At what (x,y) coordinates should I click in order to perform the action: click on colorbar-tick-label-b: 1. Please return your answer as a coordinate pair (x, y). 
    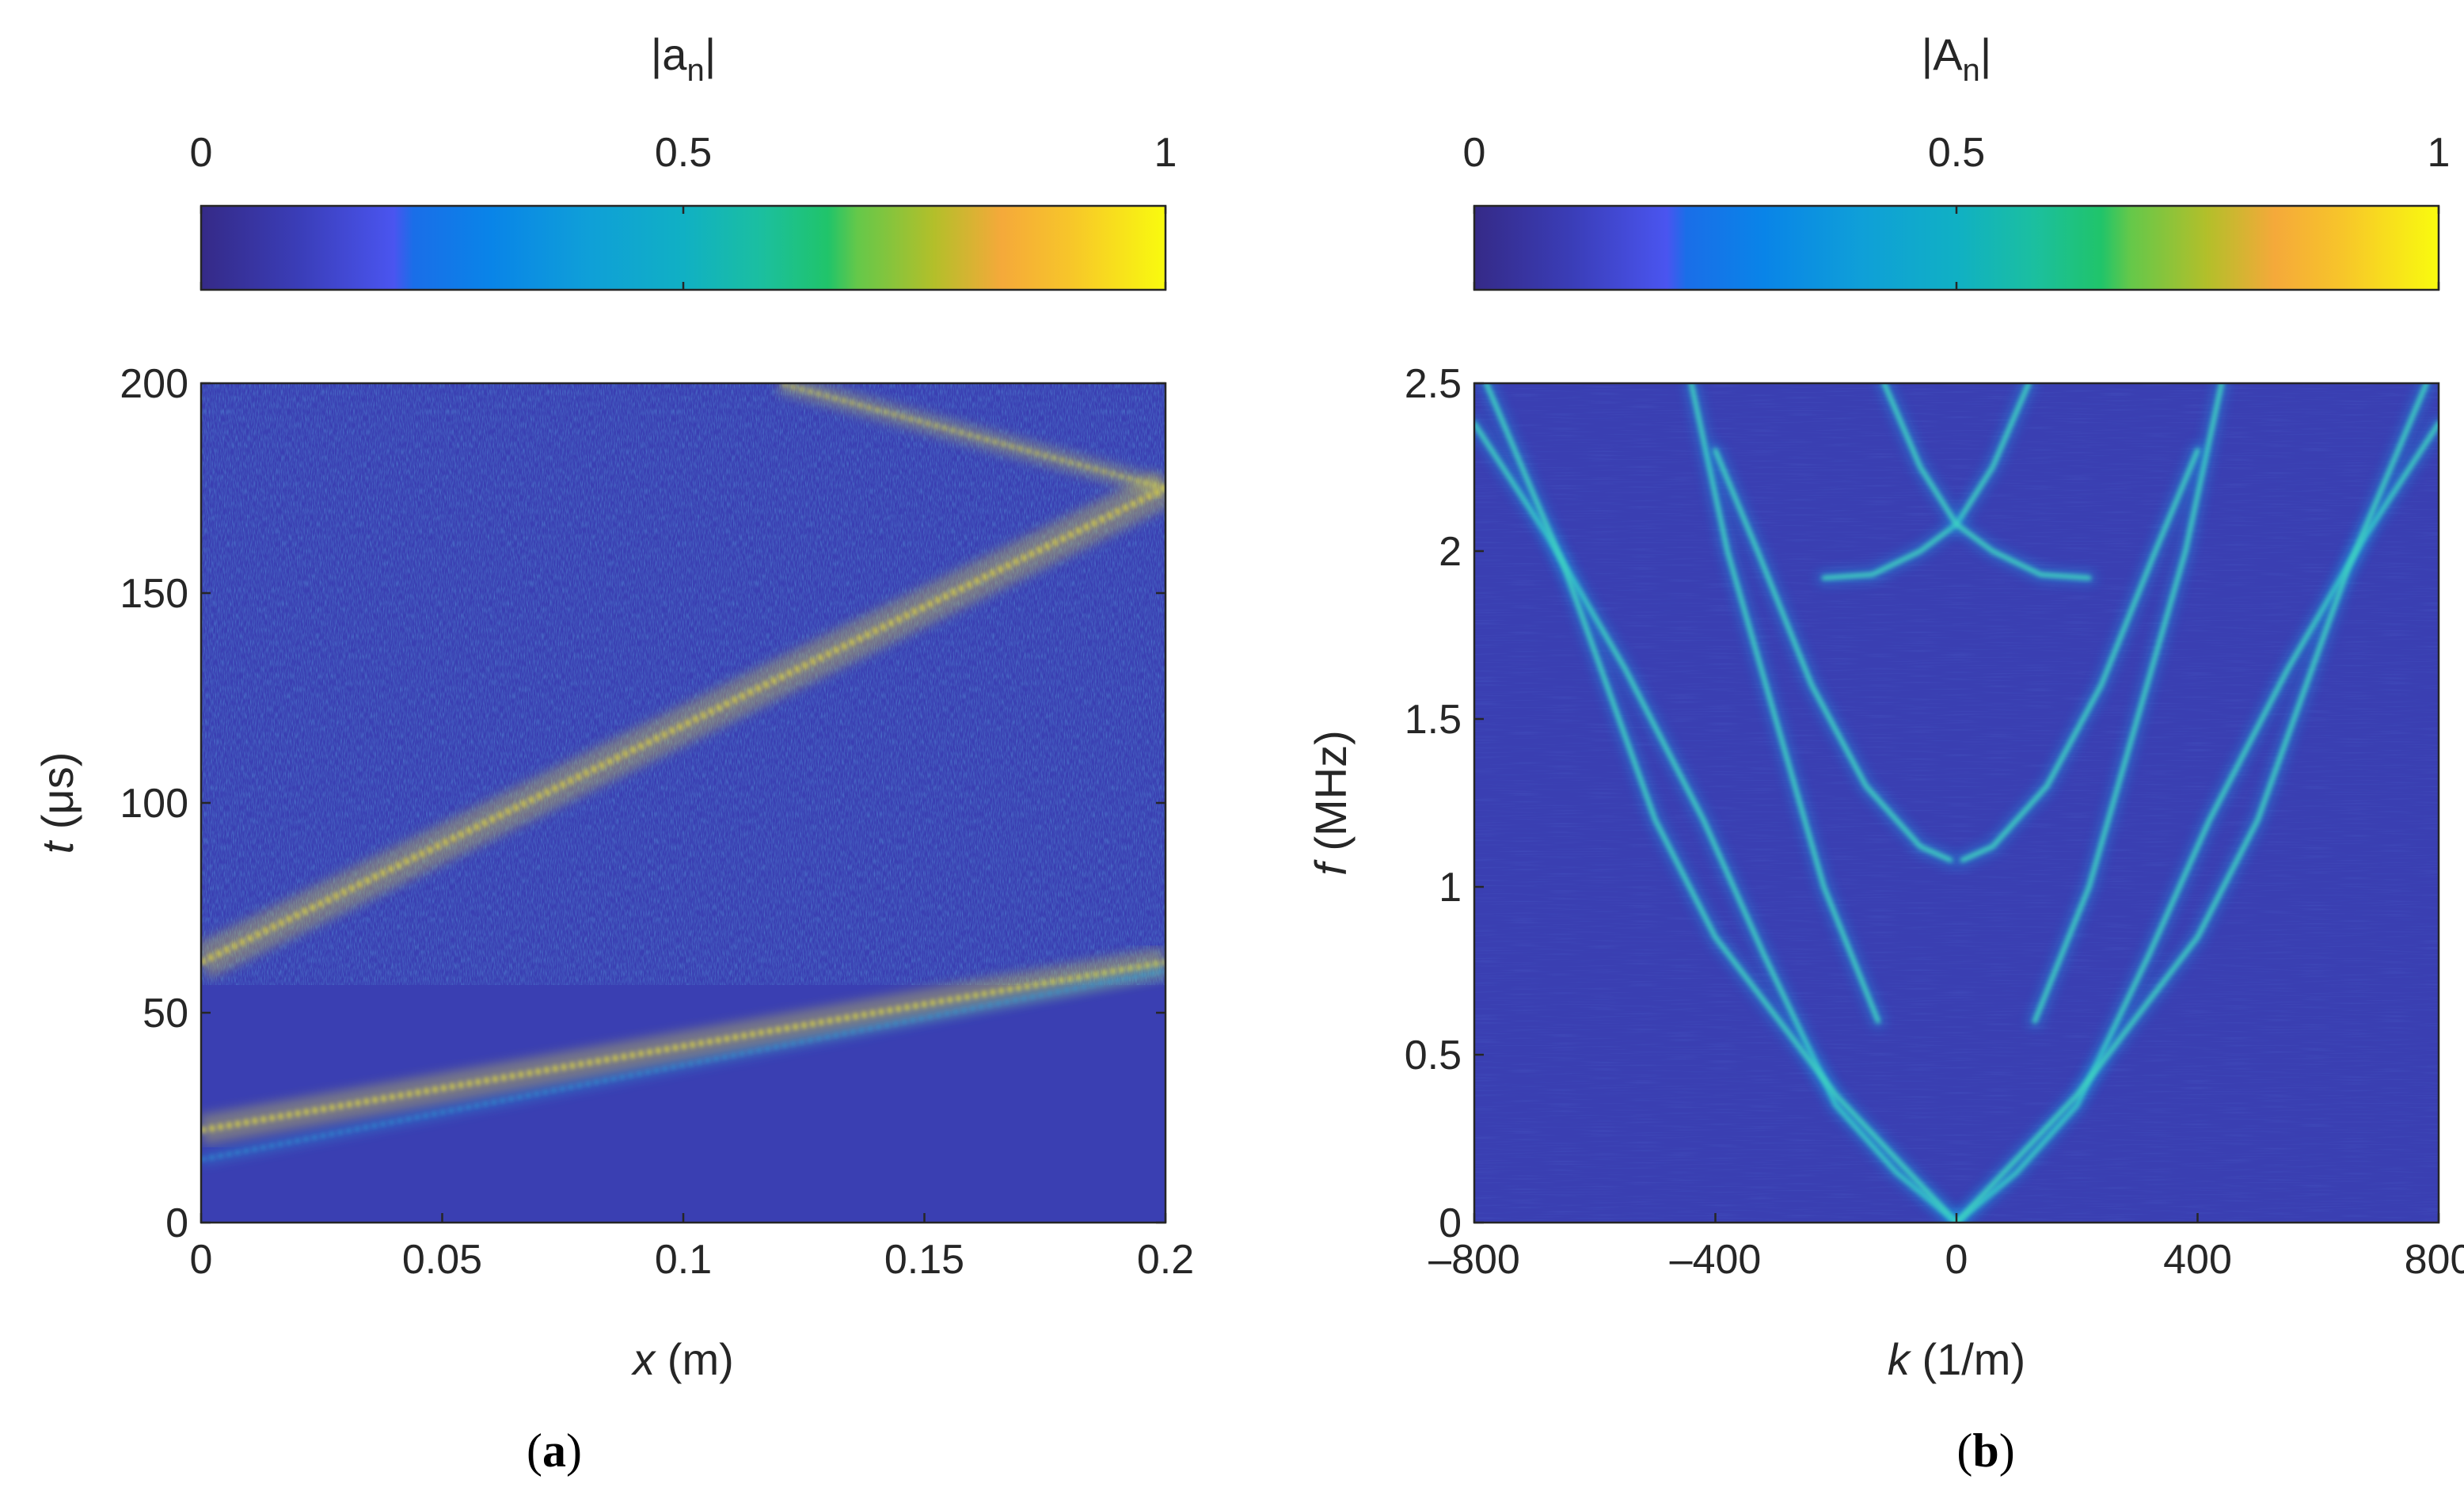
    Looking at the image, I should click on (2439, 153).